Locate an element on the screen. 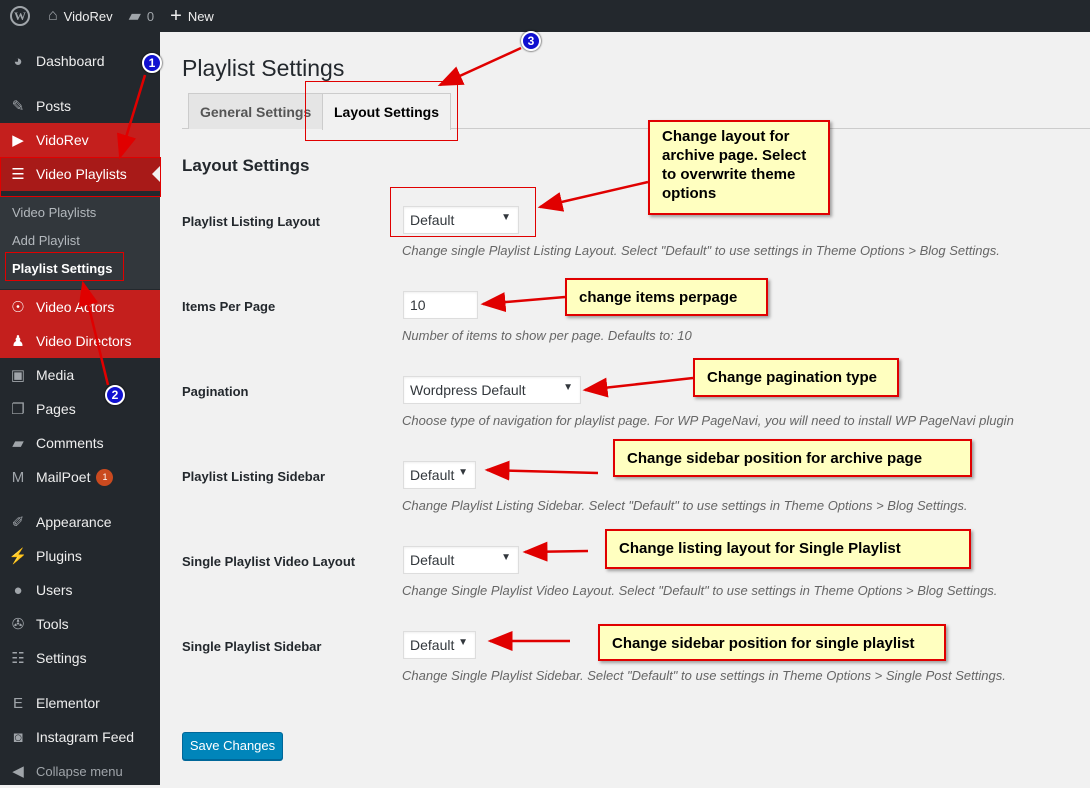 The image size is (1090, 788). tab-general-settings: General Settings is located at coordinates (256, 111).